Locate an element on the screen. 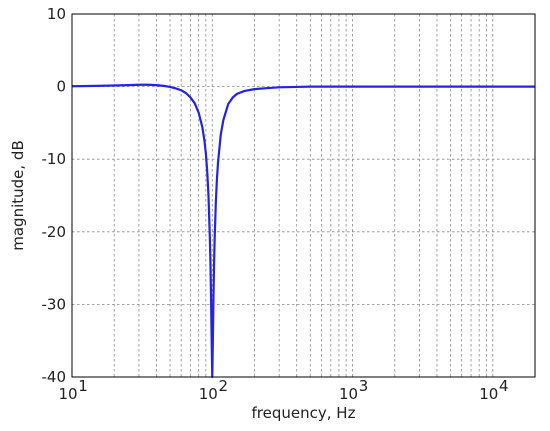  x-tick-exponent: 4 is located at coordinates (504, 386).